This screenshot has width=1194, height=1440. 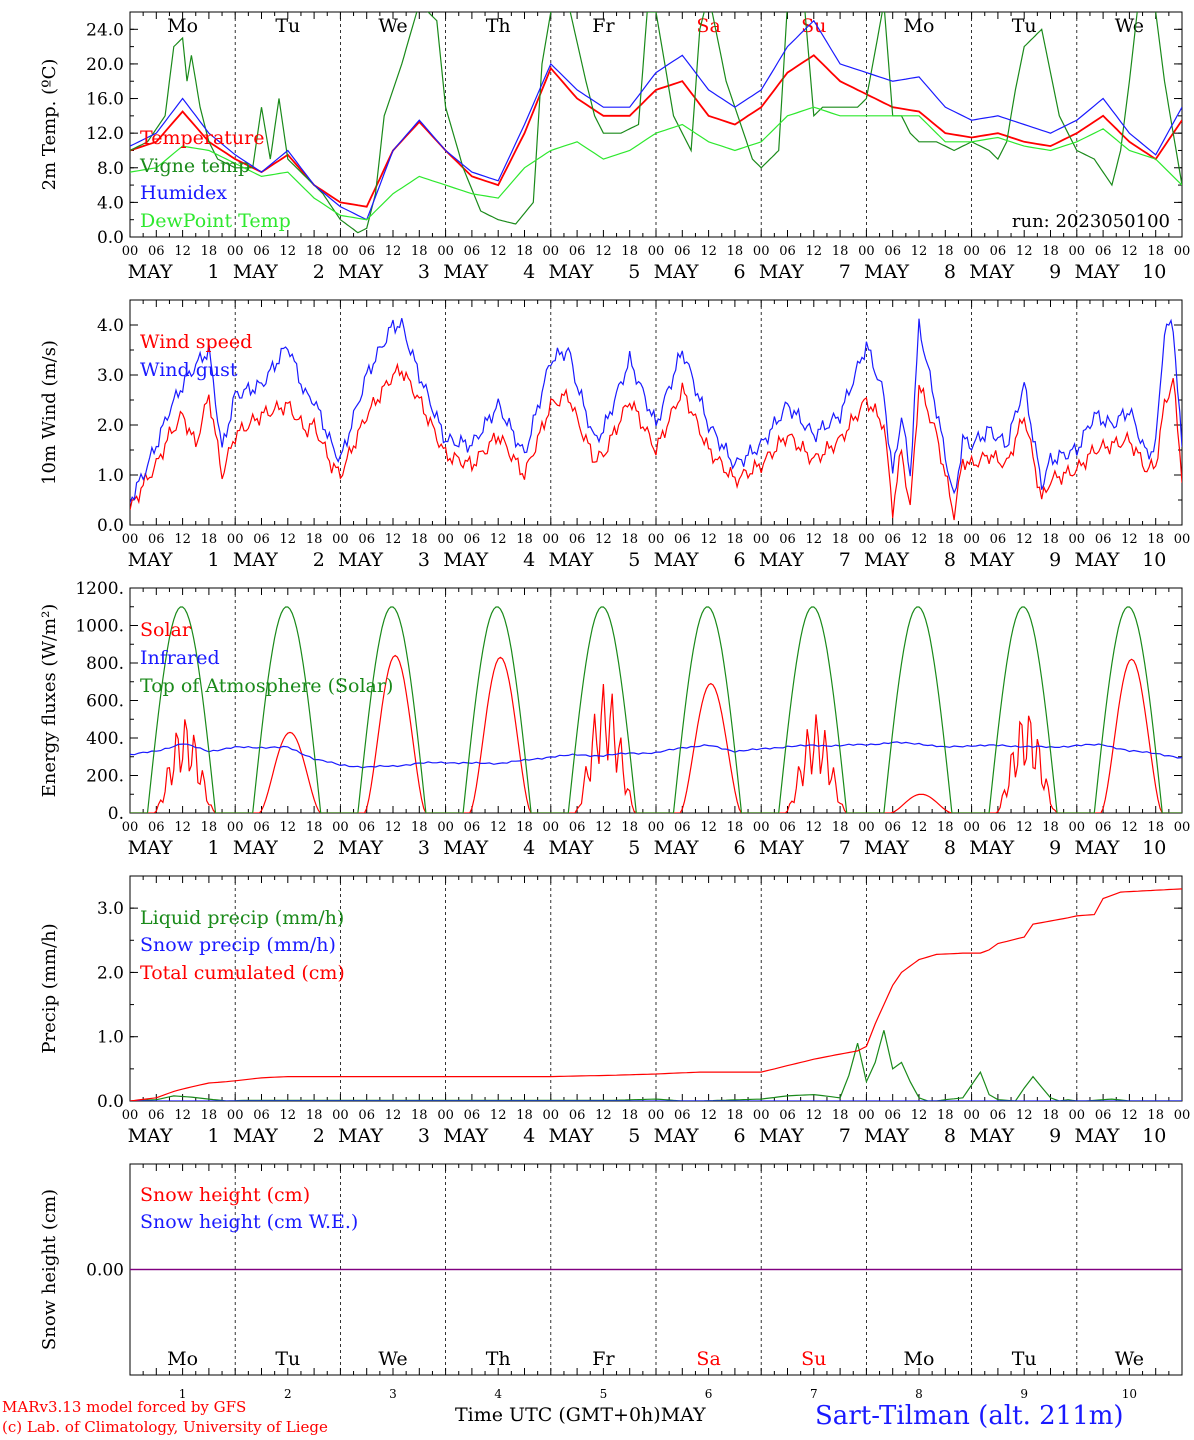 I want to click on energy-series-top-of-atmosphere-solar-, so click(x=656, y=709).